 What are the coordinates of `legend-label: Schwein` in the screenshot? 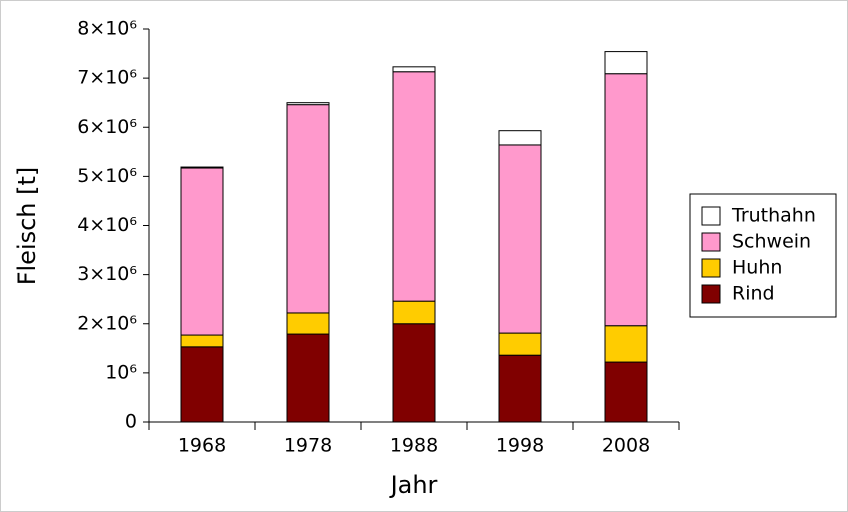 It's located at (771, 242).